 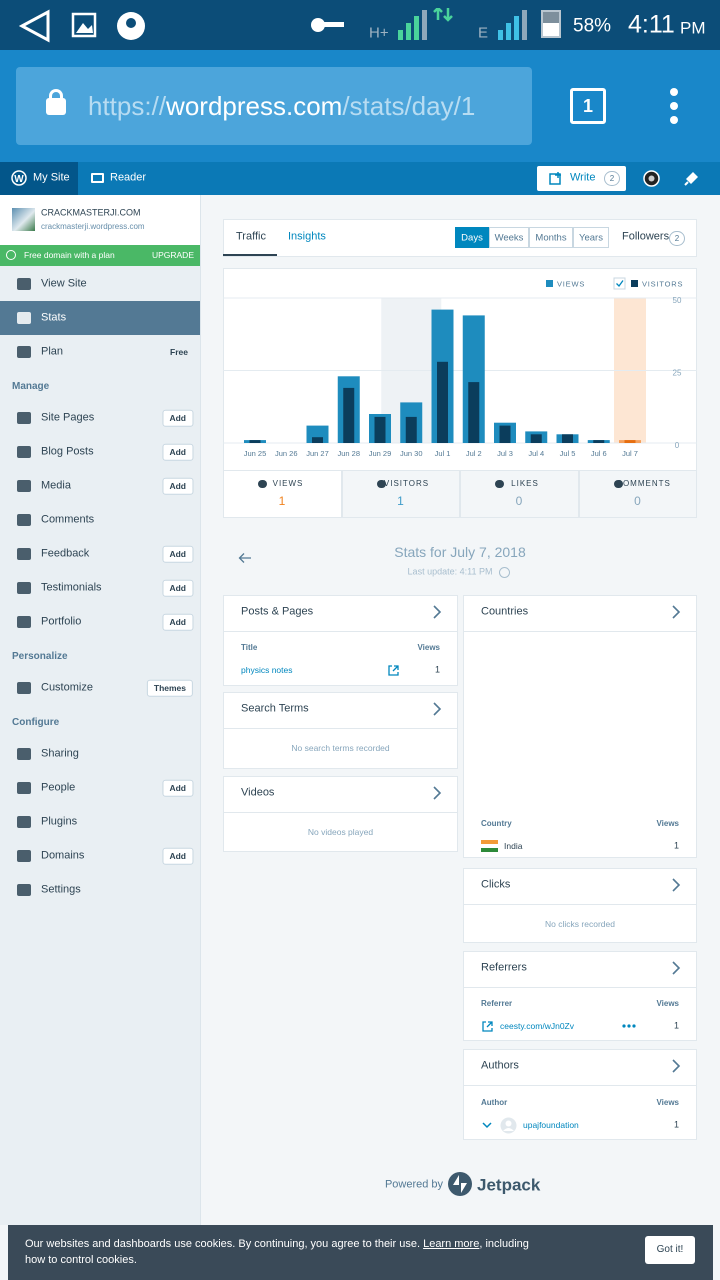 What do you see at coordinates (406, 483) in the screenshot?
I see `summary-label: VISITORS` at bounding box center [406, 483].